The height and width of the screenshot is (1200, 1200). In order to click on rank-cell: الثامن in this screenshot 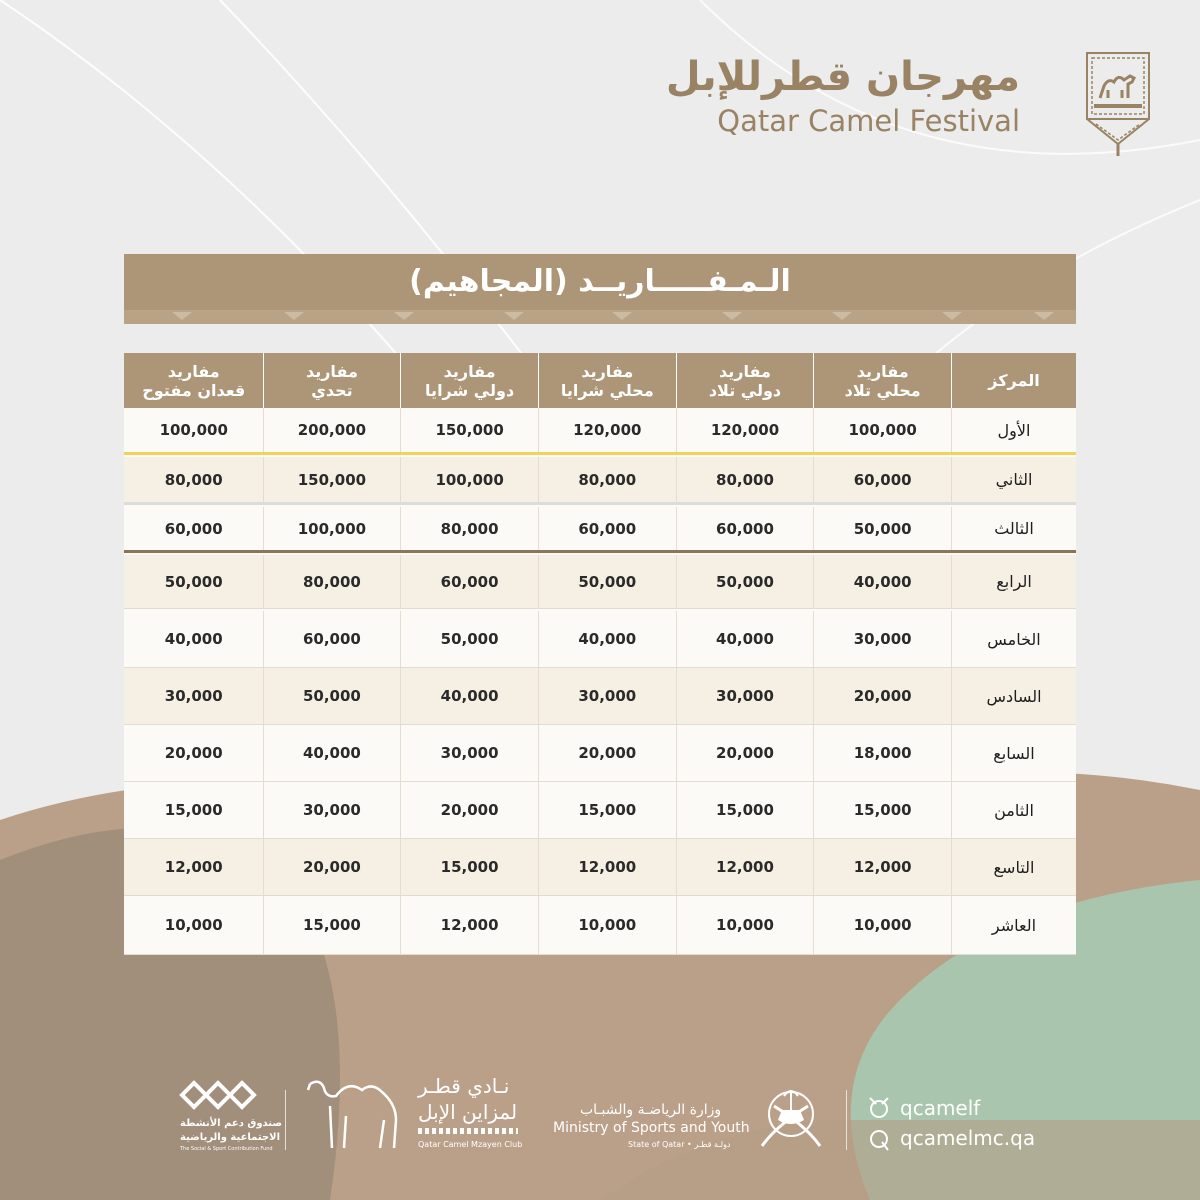, I will do `click(1013, 810)`.